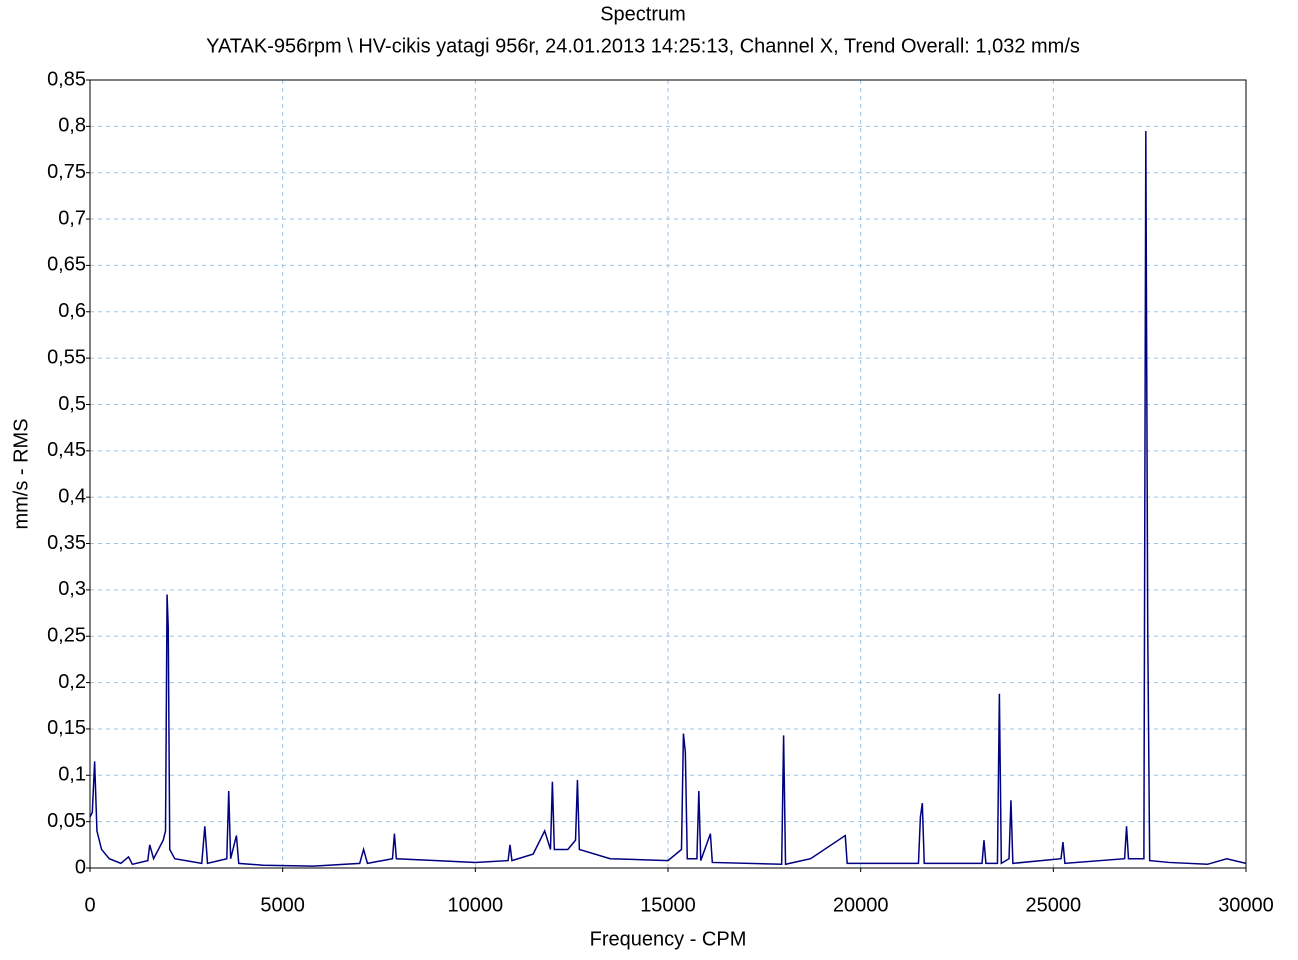 The image size is (1298, 960). I want to click on y-tick-label: 0,05, so click(66, 821).